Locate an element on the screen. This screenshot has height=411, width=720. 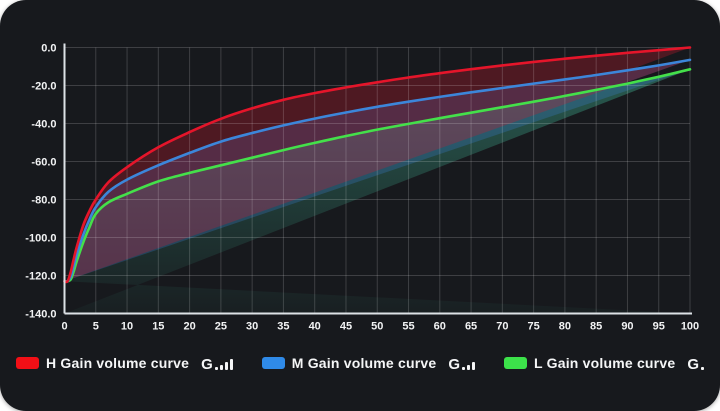
legend-item-l-gain: L Gain volume curve G is located at coordinates (604, 363).